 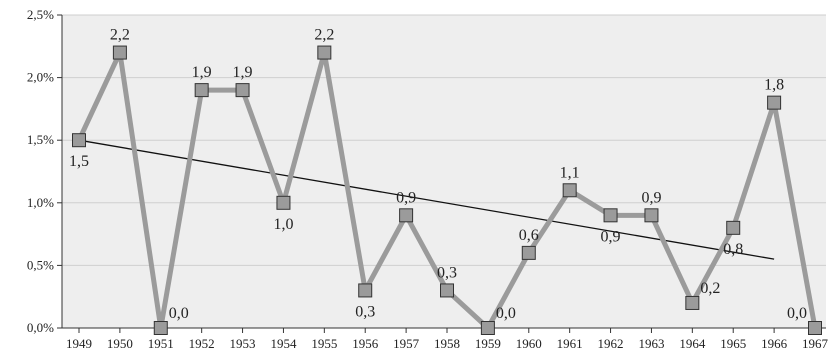 What do you see at coordinates (283, 343) in the screenshot?
I see `x-tick-label: 1954` at bounding box center [283, 343].